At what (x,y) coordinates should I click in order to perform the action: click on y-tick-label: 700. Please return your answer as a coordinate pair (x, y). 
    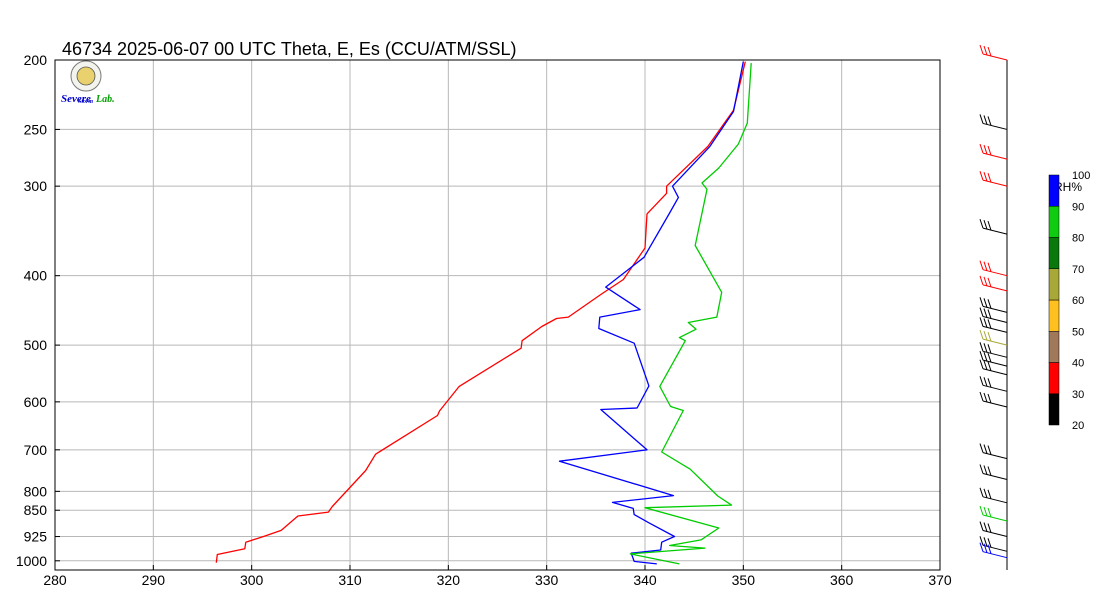
    Looking at the image, I should click on (36, 450).